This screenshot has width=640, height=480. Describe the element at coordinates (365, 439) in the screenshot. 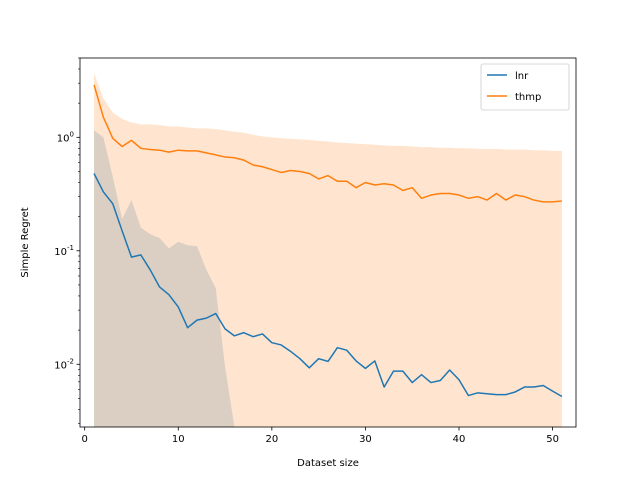

I see `x-tick-label: 30` at that location.